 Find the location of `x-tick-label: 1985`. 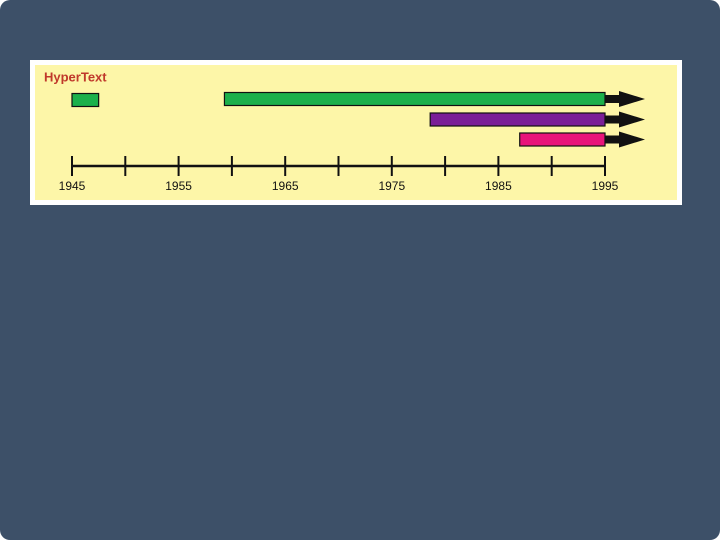

x-tick-label: 1985 is located at coordinates (498, 186).